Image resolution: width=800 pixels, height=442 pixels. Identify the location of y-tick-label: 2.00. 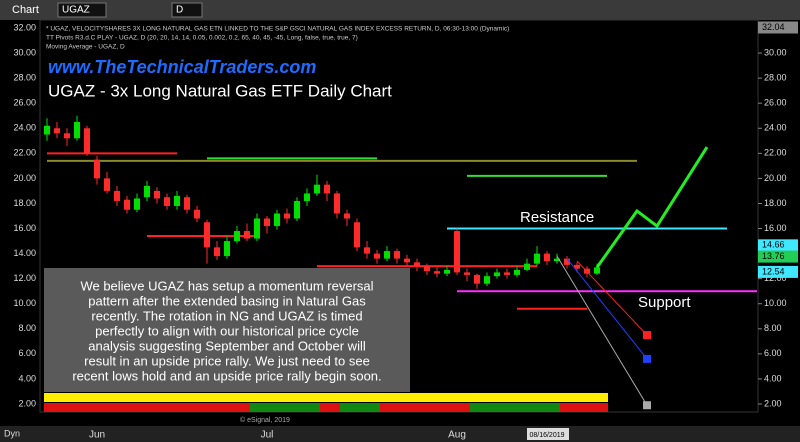
(773, 403).